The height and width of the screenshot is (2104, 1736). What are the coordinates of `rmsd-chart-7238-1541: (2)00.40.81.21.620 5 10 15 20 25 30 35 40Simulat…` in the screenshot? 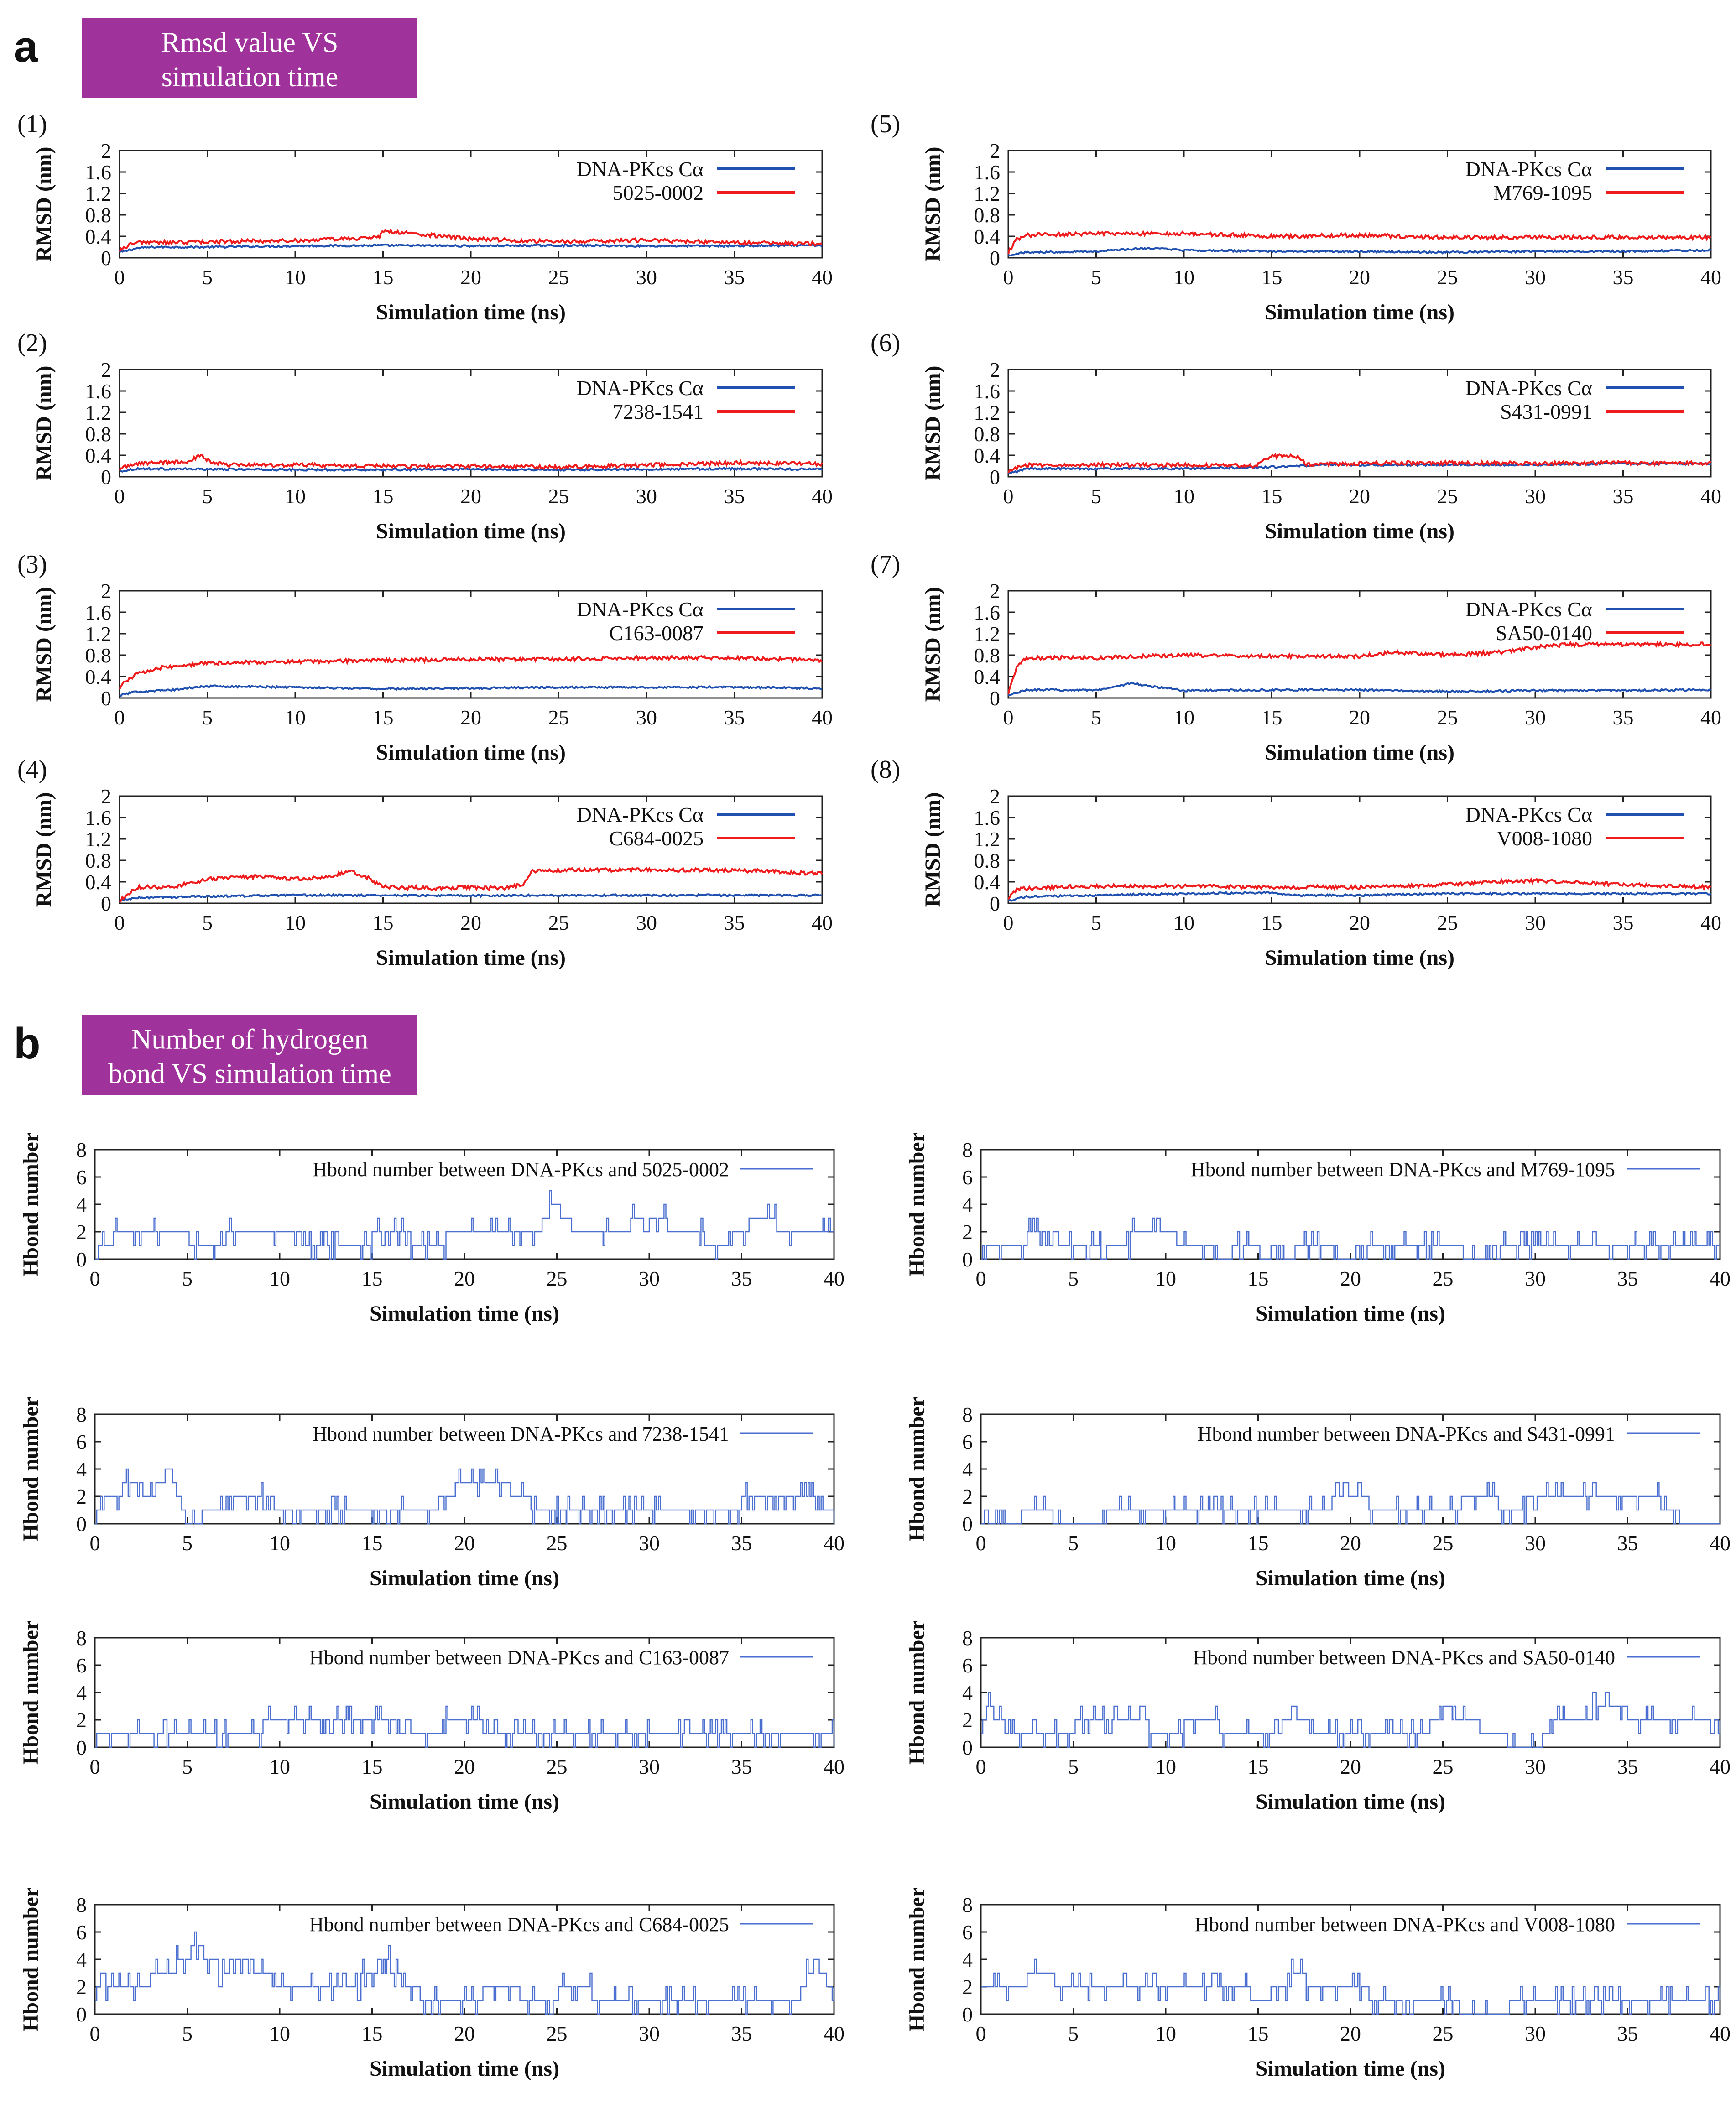 It's located at (425, 436).